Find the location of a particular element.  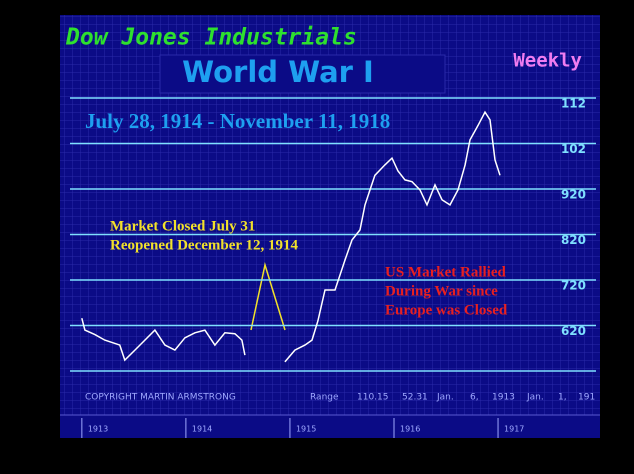

footer-text: 1, is located at coordinates (562, 398).